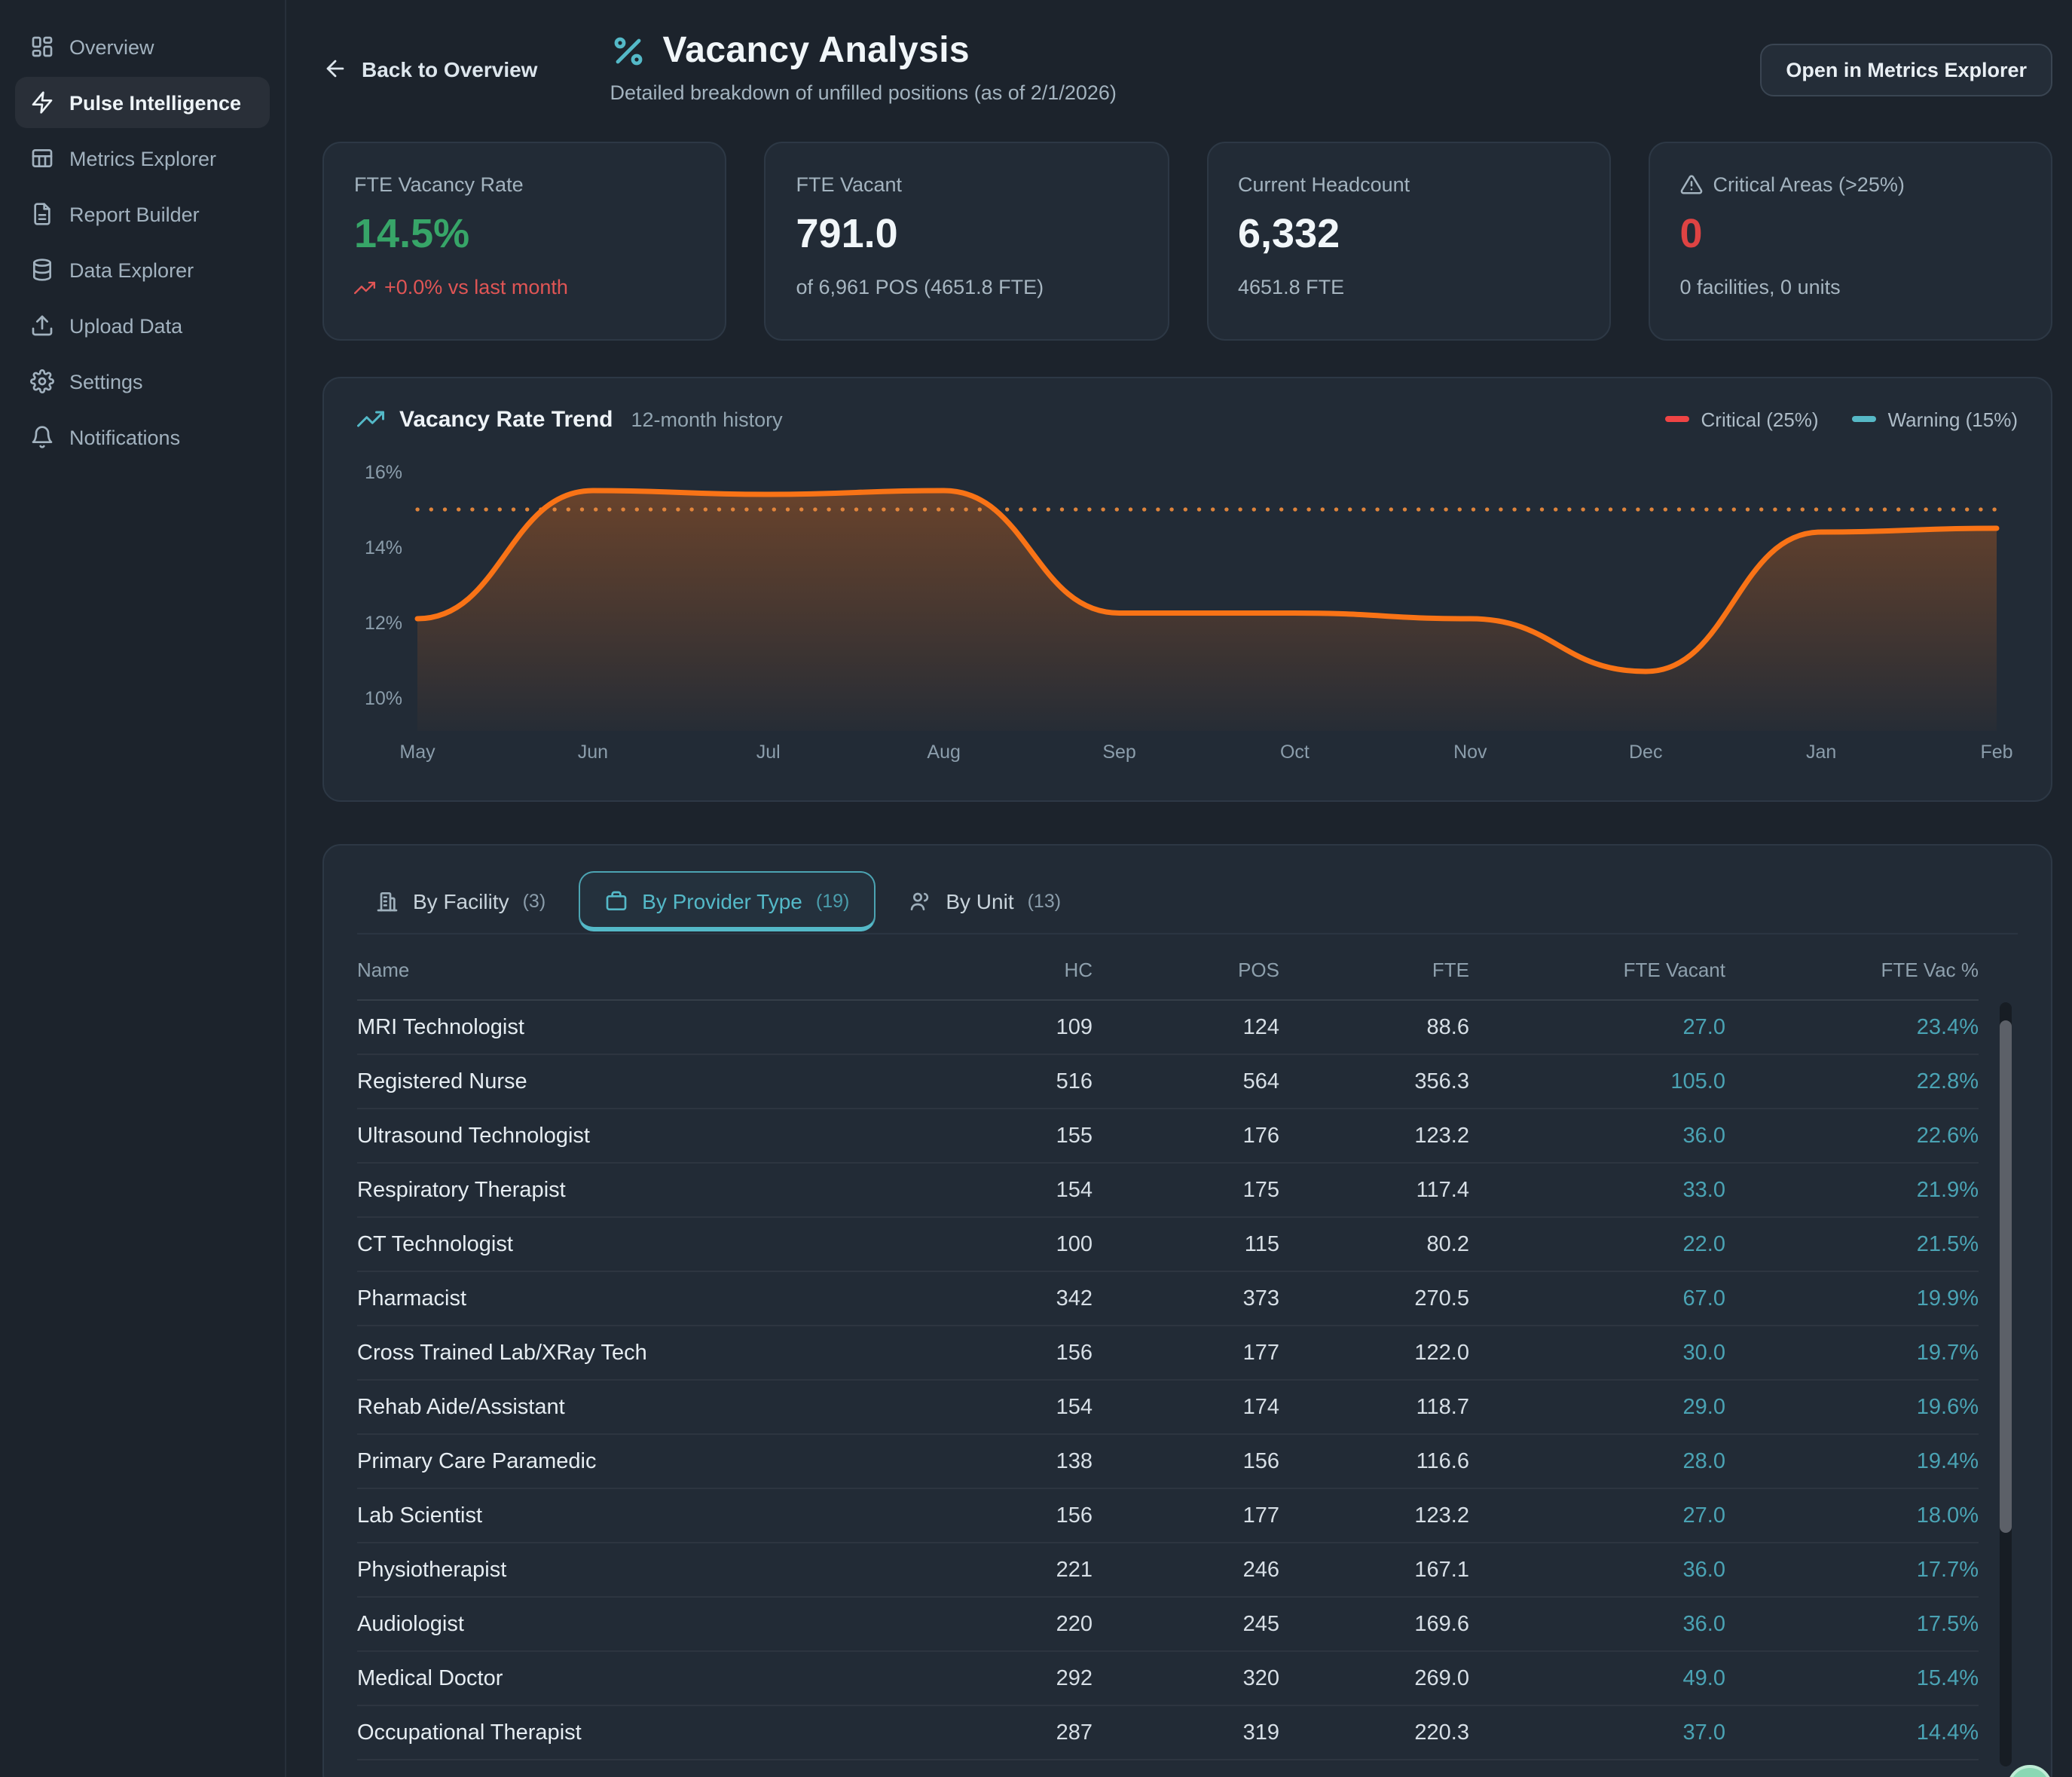 The width and height of the screenshot is (2072, 1777). What do you see at coordinates (920, 901) in the screenshot?
I see `users-icon` at bounding box center [920, 901].